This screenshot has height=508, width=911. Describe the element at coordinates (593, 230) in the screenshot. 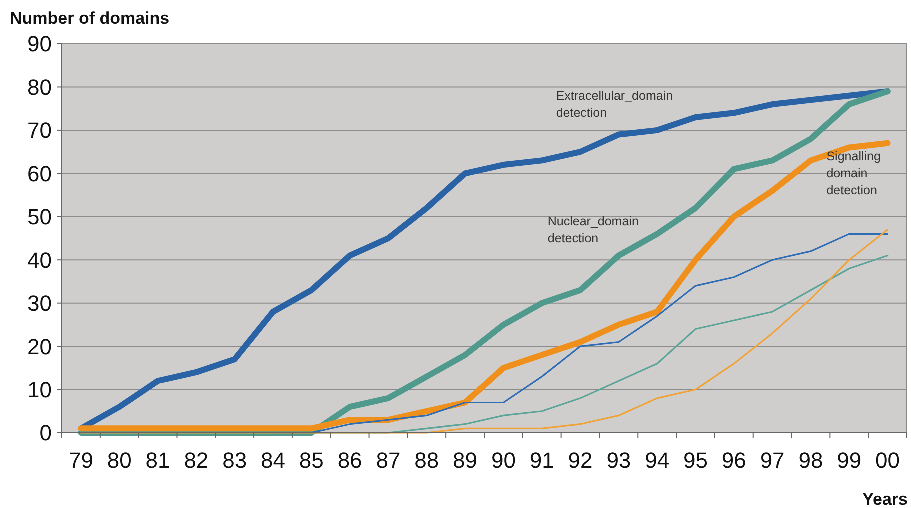

I see `series-label: Nuclear_domain detection` at that location.